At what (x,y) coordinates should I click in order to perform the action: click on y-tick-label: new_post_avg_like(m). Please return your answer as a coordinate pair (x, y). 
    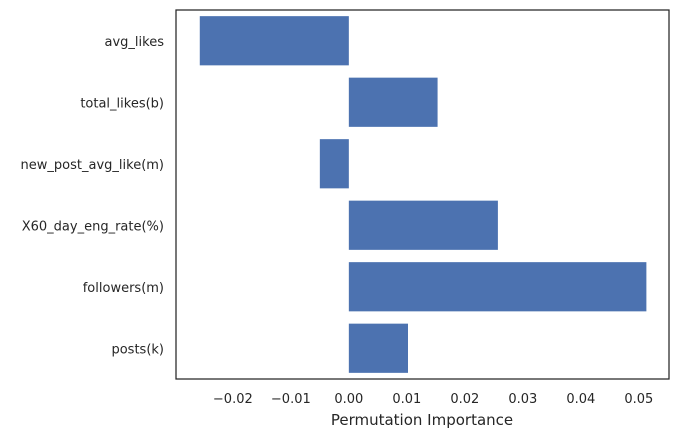
    Looking at the image, I should click on (92, 165).